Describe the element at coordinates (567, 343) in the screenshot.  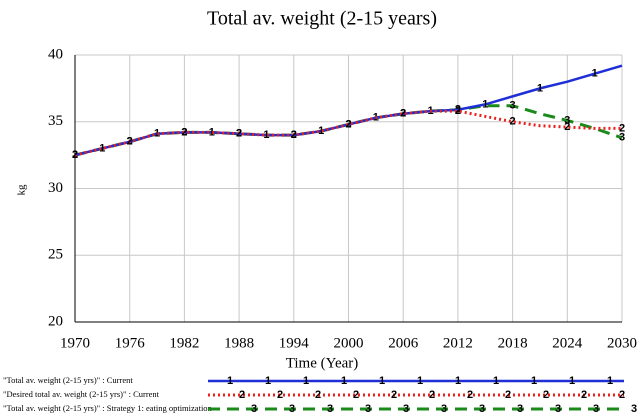
I see `x-tick-label: 2024` at that location.